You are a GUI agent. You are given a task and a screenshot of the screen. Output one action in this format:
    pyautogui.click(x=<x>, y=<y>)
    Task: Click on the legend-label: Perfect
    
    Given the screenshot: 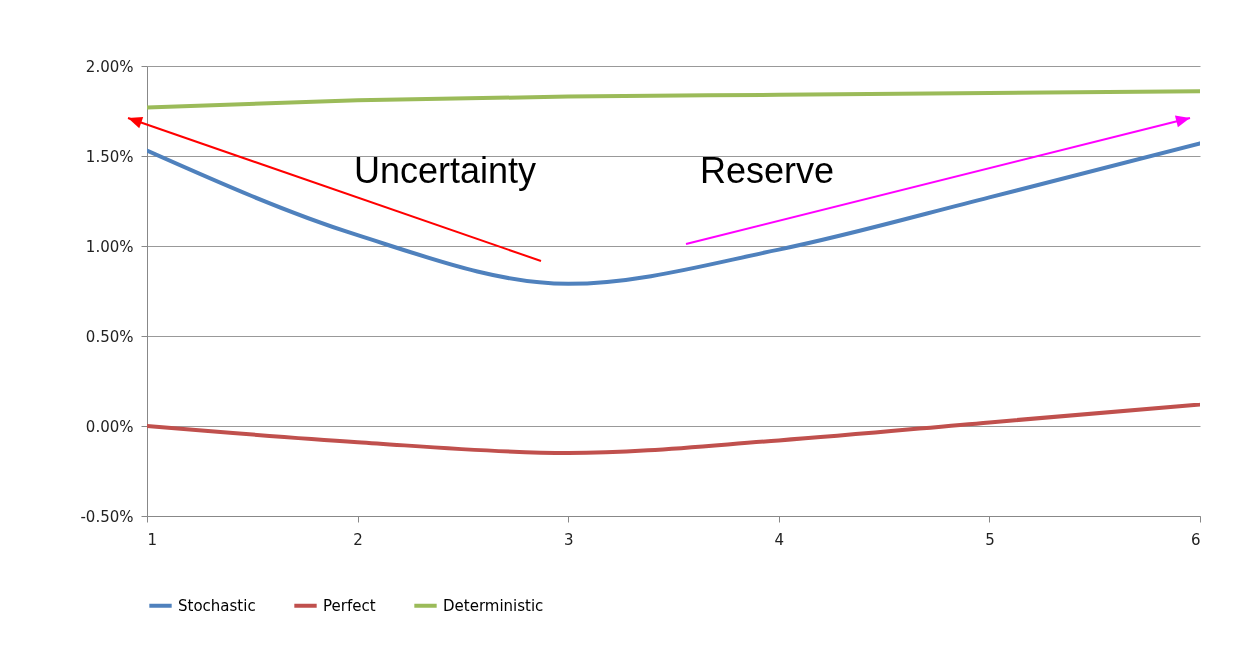 What is the action you would take?
    pyautogui.click(x=349, y=605)
    